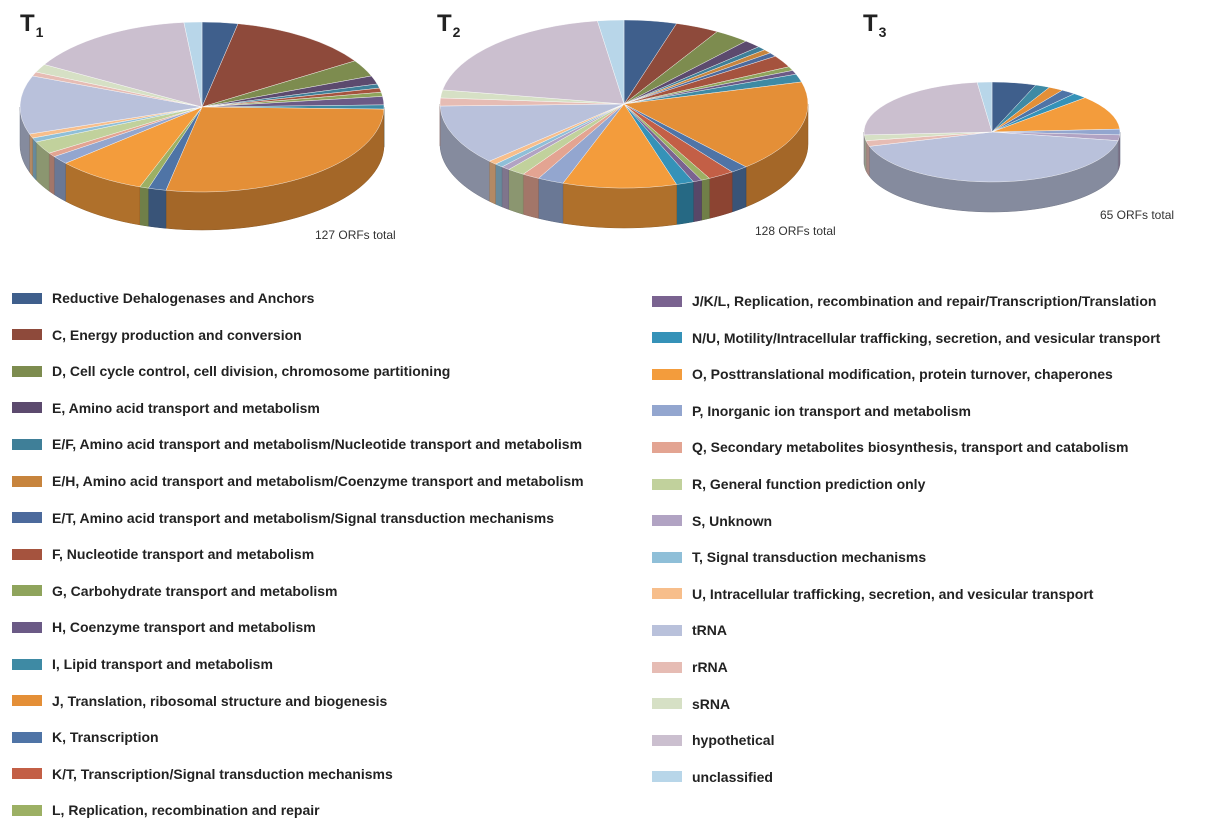  Describe the element at coordinates (739, 189) in the screenshot. I see `pie-side-k` at that location.